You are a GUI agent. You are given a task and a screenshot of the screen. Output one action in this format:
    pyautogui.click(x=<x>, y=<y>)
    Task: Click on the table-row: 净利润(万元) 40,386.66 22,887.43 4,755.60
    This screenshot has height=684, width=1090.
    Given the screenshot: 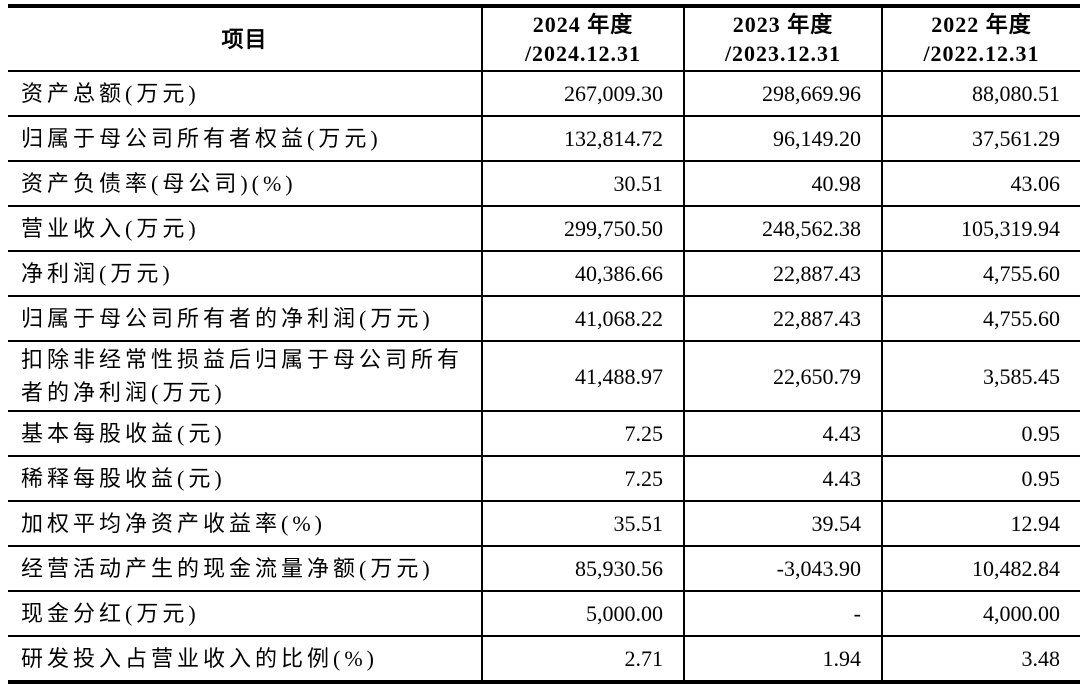 What is the action you would take?
    pyautogui.click(x=544, y=273)
    